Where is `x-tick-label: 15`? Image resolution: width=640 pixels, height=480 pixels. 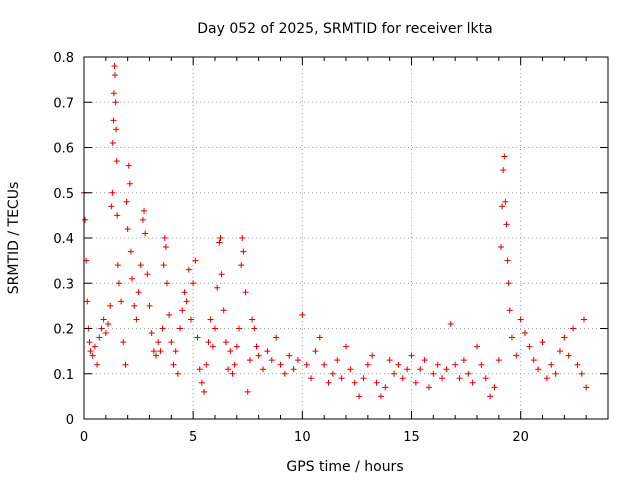
x-tick-label: 15 is located at coordinates (411, 437).